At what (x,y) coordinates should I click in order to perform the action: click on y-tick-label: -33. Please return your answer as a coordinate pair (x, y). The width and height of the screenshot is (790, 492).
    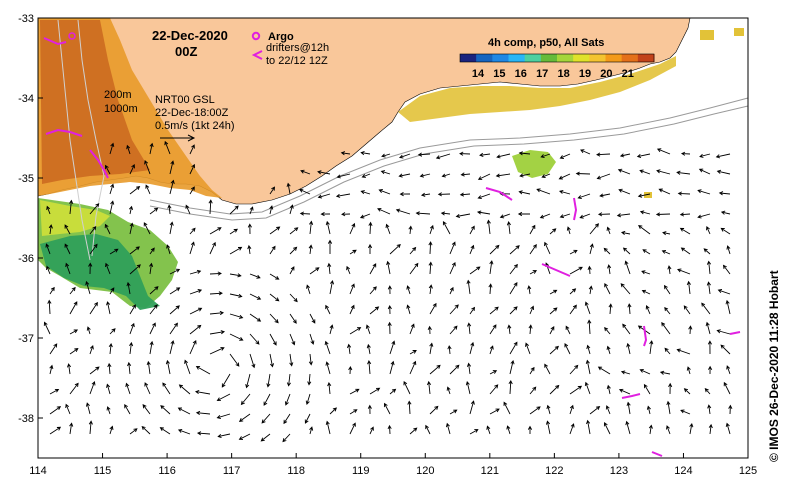
    Looking at the image, I should click on (26, 19).